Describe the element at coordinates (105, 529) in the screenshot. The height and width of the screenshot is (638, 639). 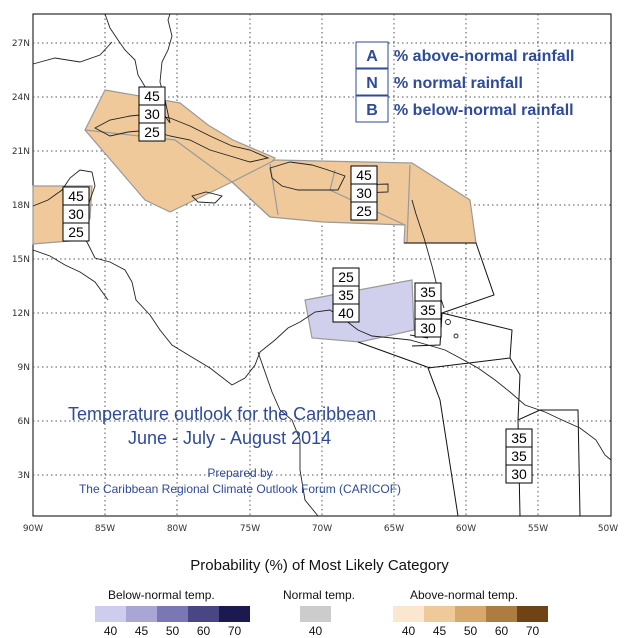
I see `lon-tick-label: 85W` at that location.